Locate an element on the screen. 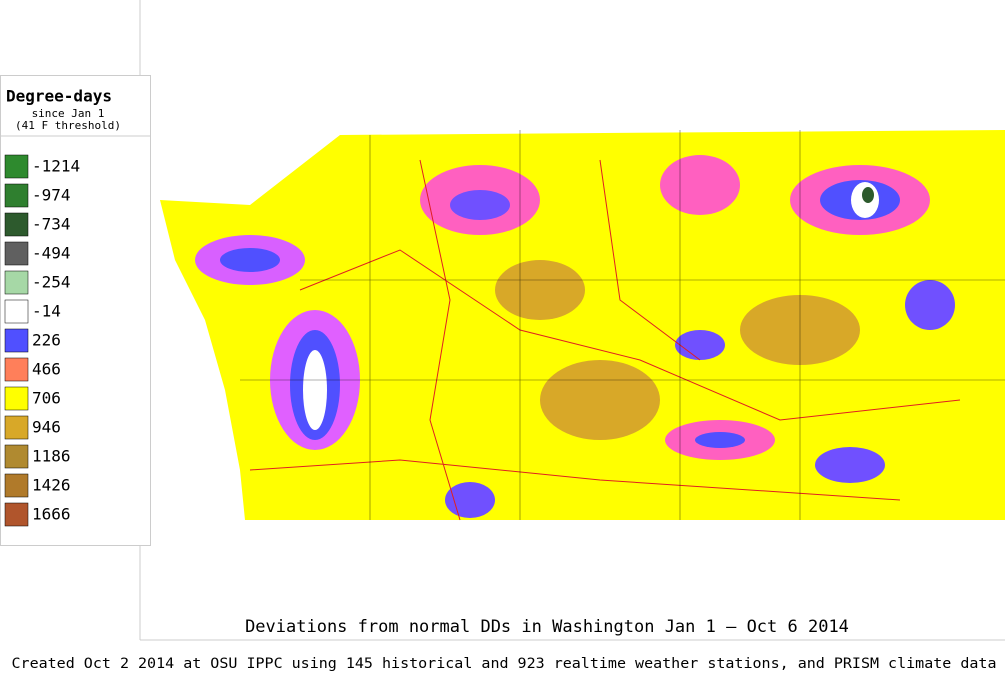 The height and width of the screenshot is (686, 1005). legend-value: 226 is located at coordinates (46, 340).